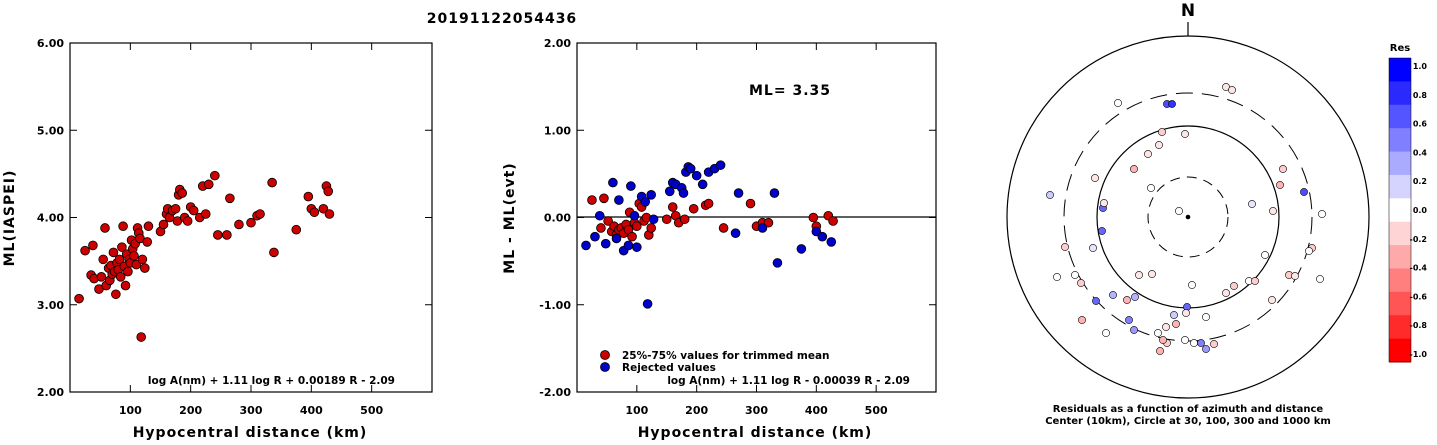  What do you see at coordinates (1400, 48) in the screenshot?
I see `colorbar-title: Res` at bounding box center [1400, 48].